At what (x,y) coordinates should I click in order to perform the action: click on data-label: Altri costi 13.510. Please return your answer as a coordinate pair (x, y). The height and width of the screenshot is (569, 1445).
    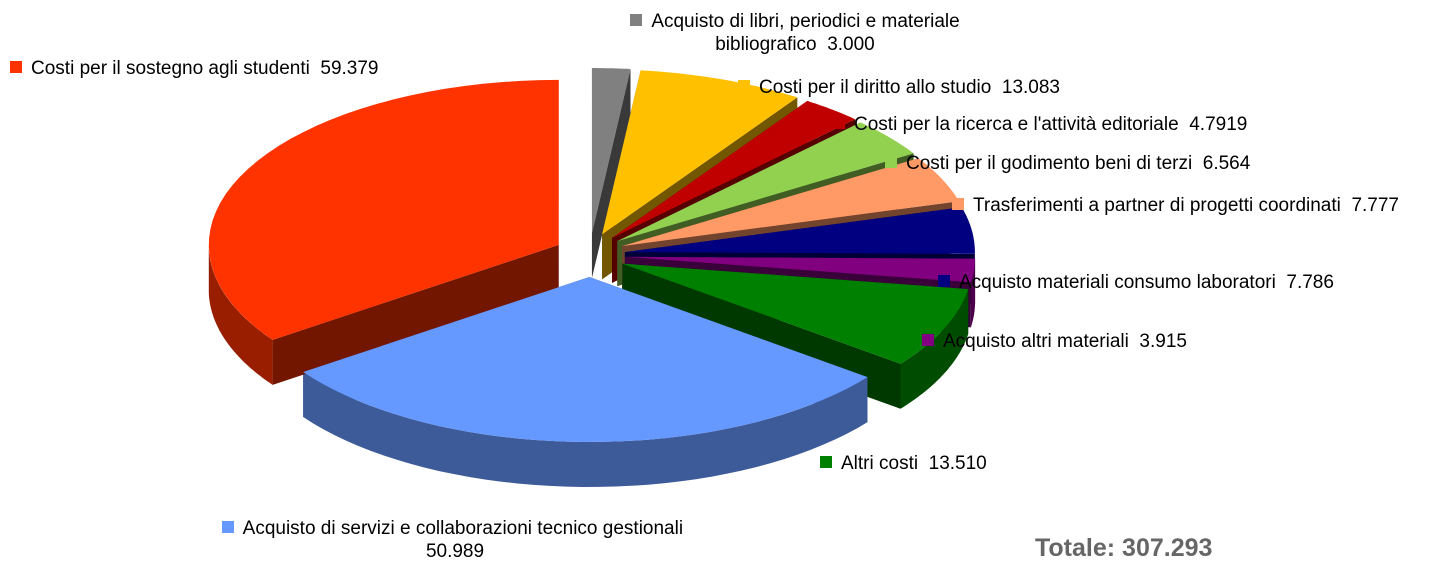
    Looking at the image, I should click on (903, 463).